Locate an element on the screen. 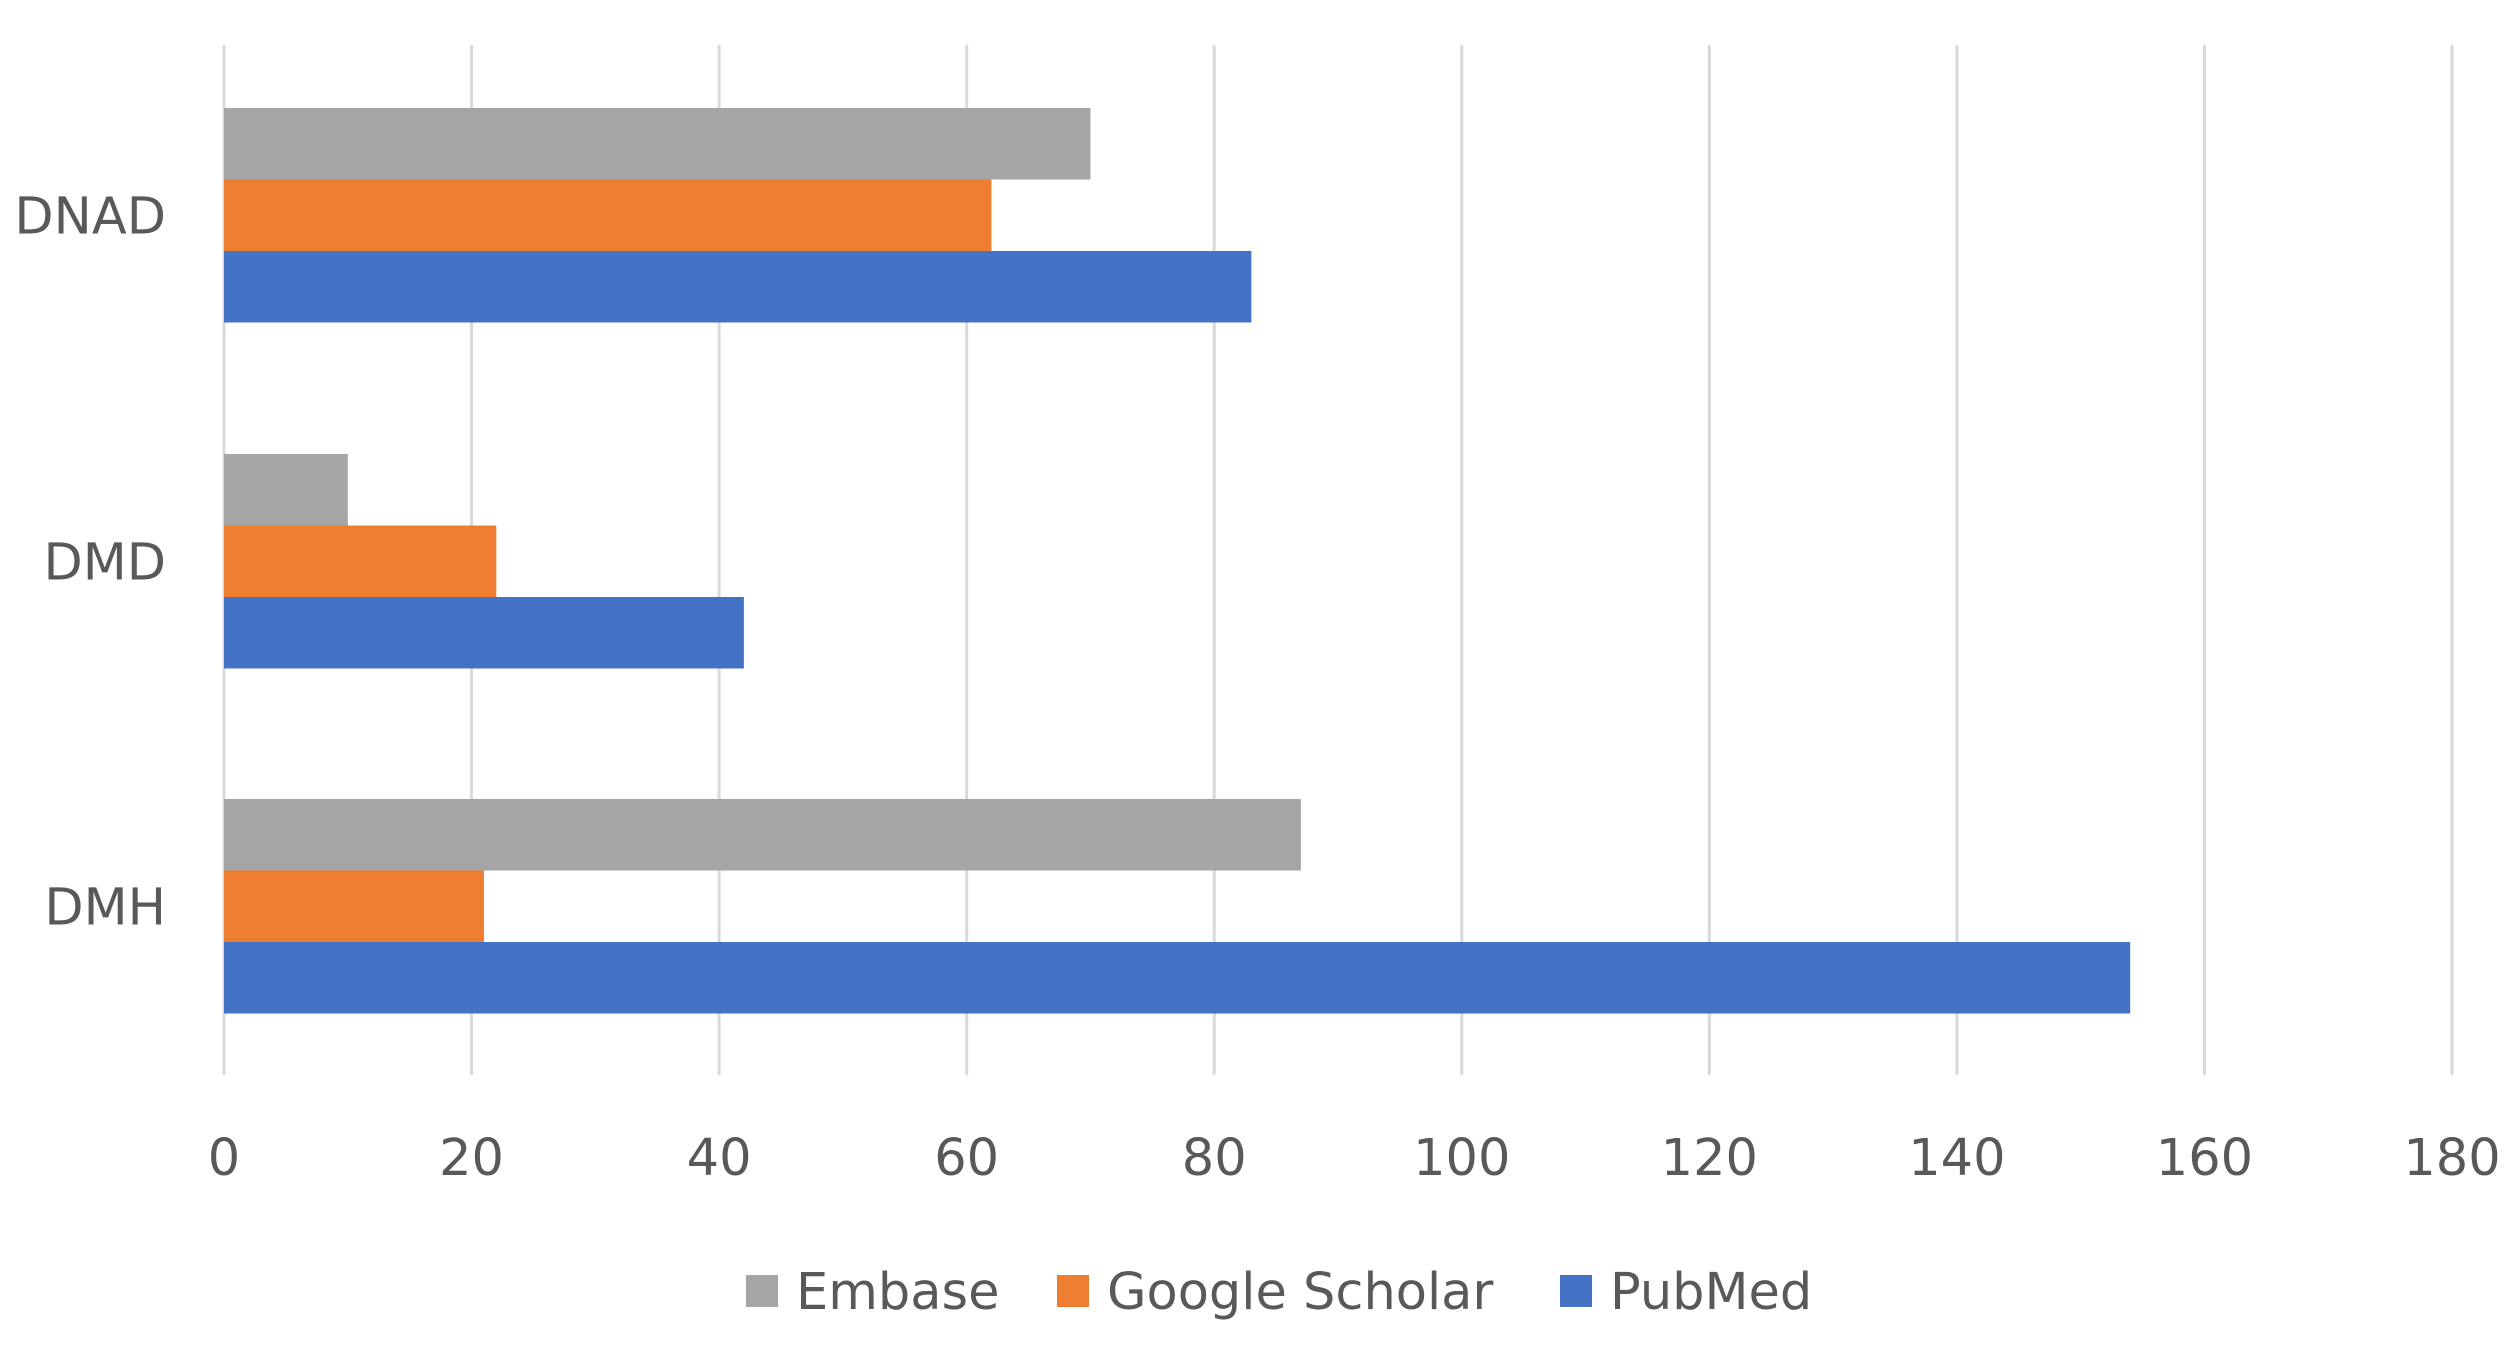 The image size is (2508, 1350). x-axis-ticks: 0 20 40 60 80 100 120 140 160 180 is located at coordinates (1354, 1158).